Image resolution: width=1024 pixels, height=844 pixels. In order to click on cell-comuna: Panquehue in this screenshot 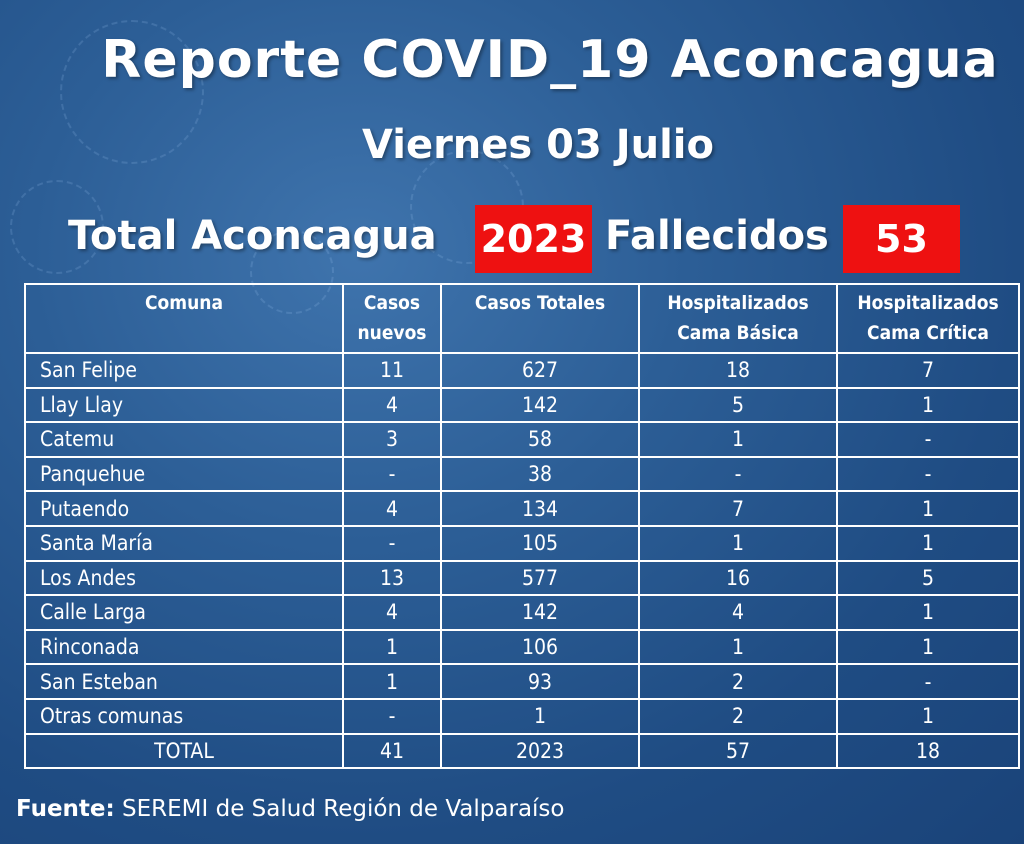, I will do `click(184, 474)`.